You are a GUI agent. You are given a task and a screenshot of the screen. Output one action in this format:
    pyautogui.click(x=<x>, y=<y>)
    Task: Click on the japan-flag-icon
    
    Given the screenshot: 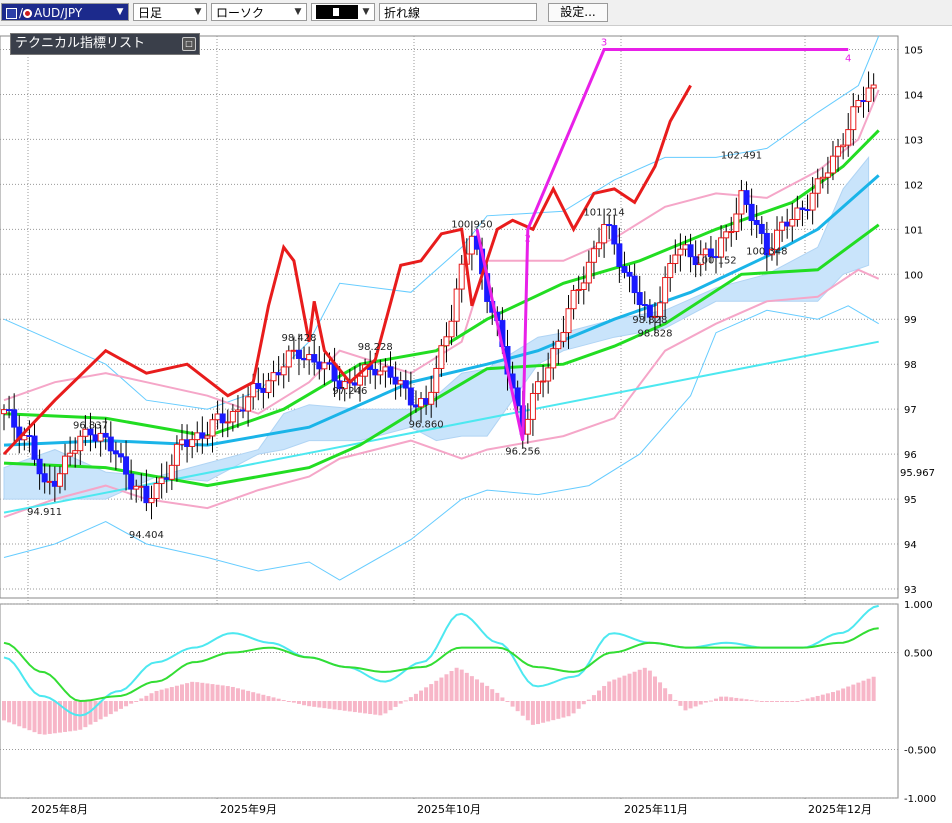 What is the action you would take?
    pyautogui.click(x=28, y=13)
    